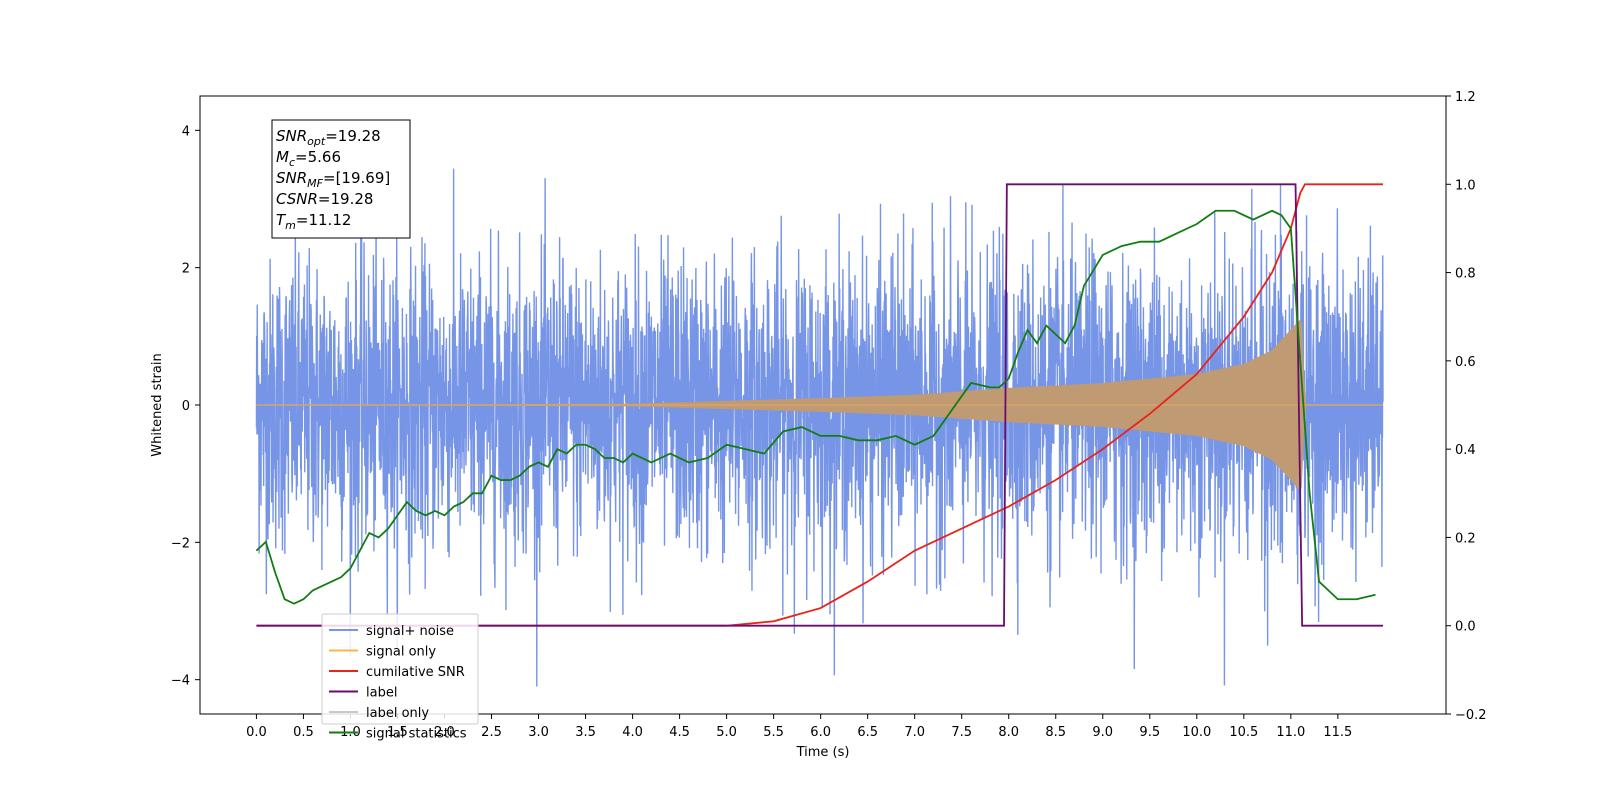  What do you see at coordinates (180, 681) in the screenshot?
I see `y-tick-label: −4` at bounding box center [180, 681].